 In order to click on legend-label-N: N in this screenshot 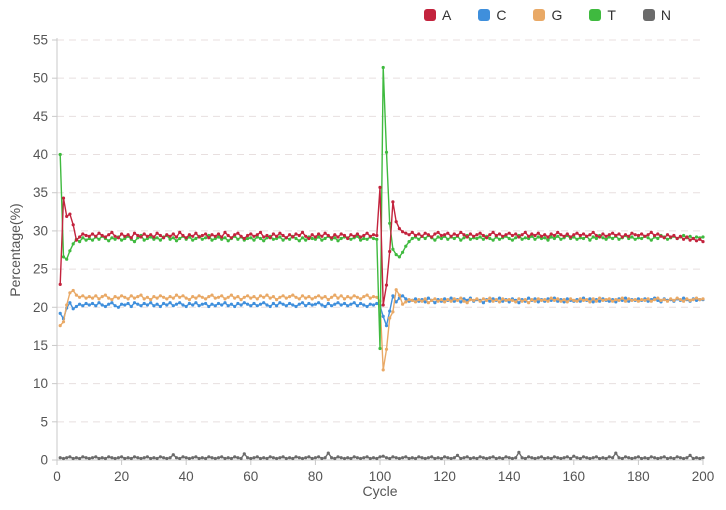, I will do `click(666, 15)`.